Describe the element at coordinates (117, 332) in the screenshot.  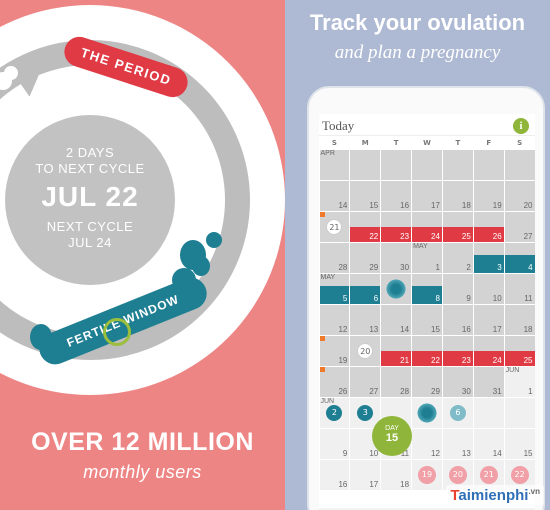
I see `ovulation-ring-icon` at that location.